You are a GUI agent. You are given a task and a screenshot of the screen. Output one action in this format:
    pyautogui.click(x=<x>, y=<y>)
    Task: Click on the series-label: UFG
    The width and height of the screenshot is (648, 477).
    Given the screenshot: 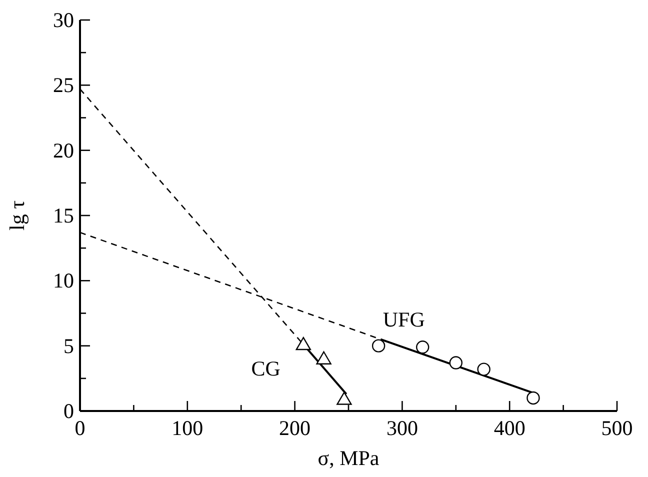 What is the action you would take?
    pyautogui.click(x=403, y=320)
    